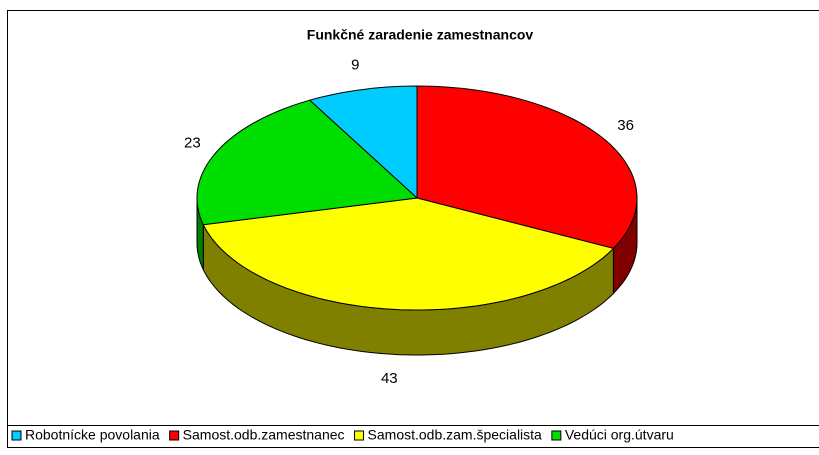 This screenshot has width=819, height=455. Describe the element at coordinates (192, 142) in the screenshot. I see `data-label: 23` at that location.